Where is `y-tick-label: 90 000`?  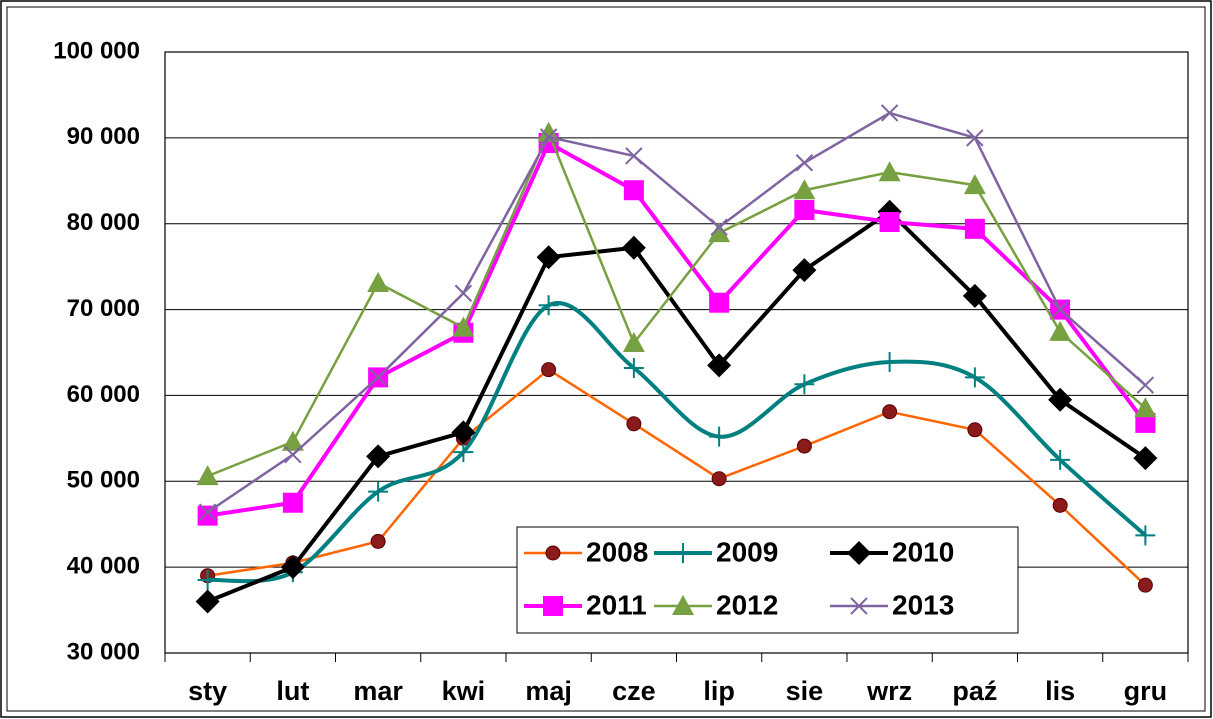 y-tick-label: 90 000 is located at coordinates (103, 136).